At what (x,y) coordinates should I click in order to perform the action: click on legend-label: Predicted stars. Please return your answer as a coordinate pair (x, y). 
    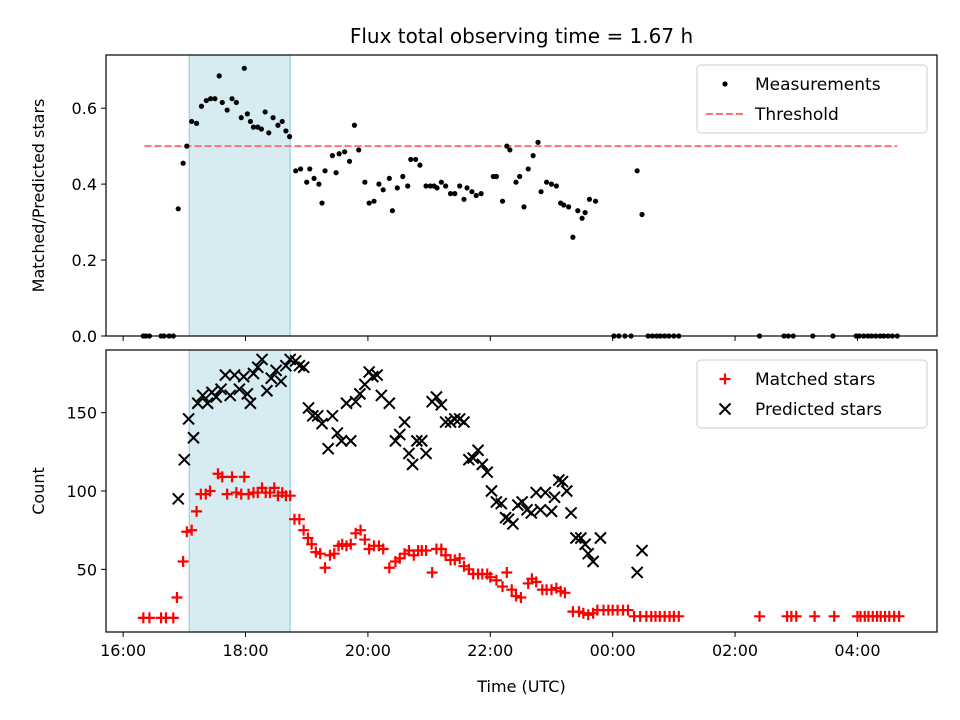
    Looking at the image, I should click on (818, 410).